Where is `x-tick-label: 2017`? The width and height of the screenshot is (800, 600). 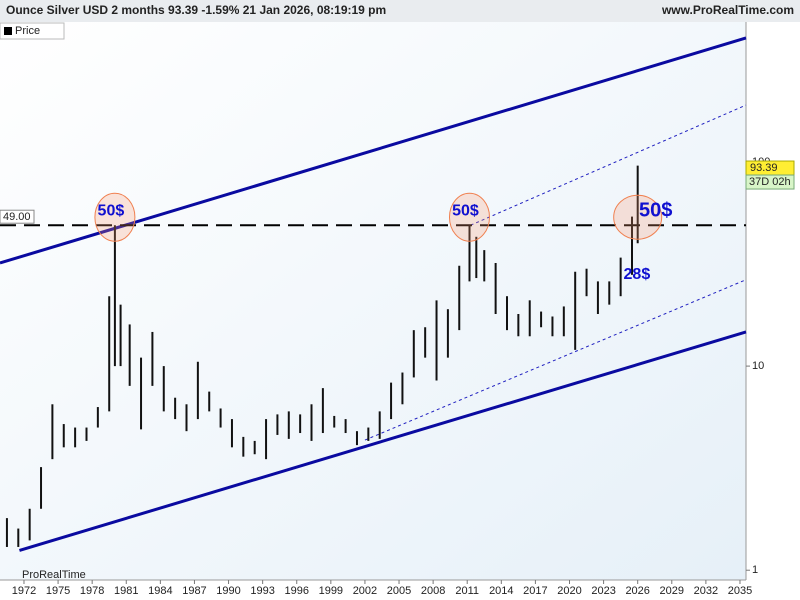
x-tick-label: 2017 is located at coordinates (535, 591).